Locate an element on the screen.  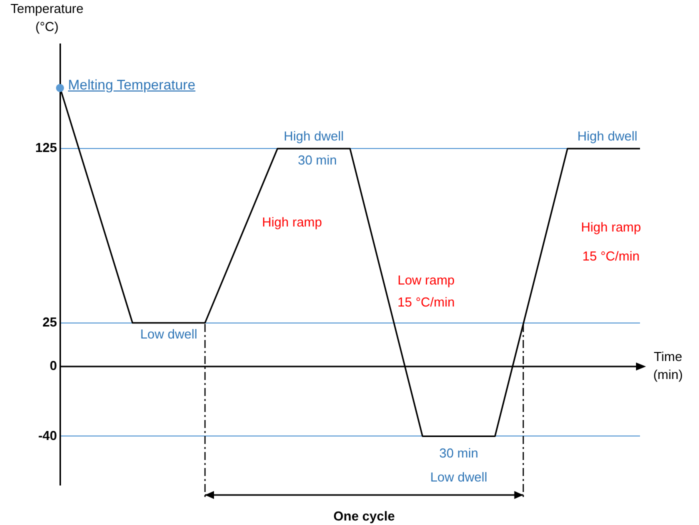
annotation: Melting Temperature is located at coordinates (132, 84).